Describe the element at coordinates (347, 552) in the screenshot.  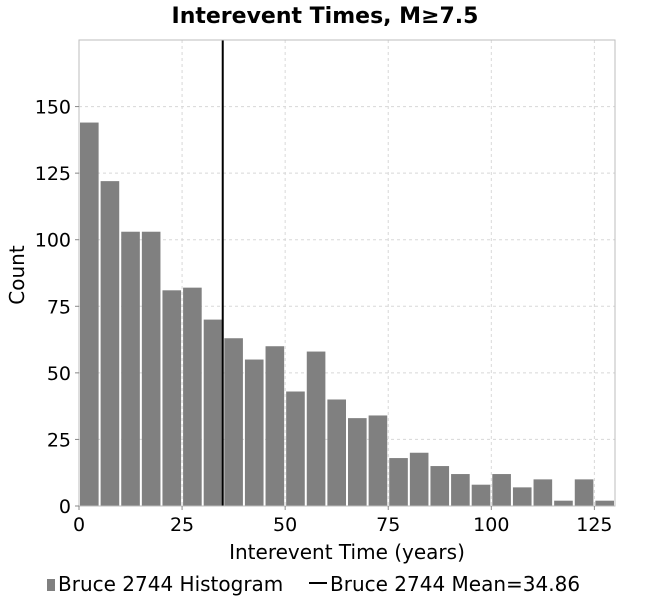
I see `x-axis-label: Interevent Time (years)` at that location.